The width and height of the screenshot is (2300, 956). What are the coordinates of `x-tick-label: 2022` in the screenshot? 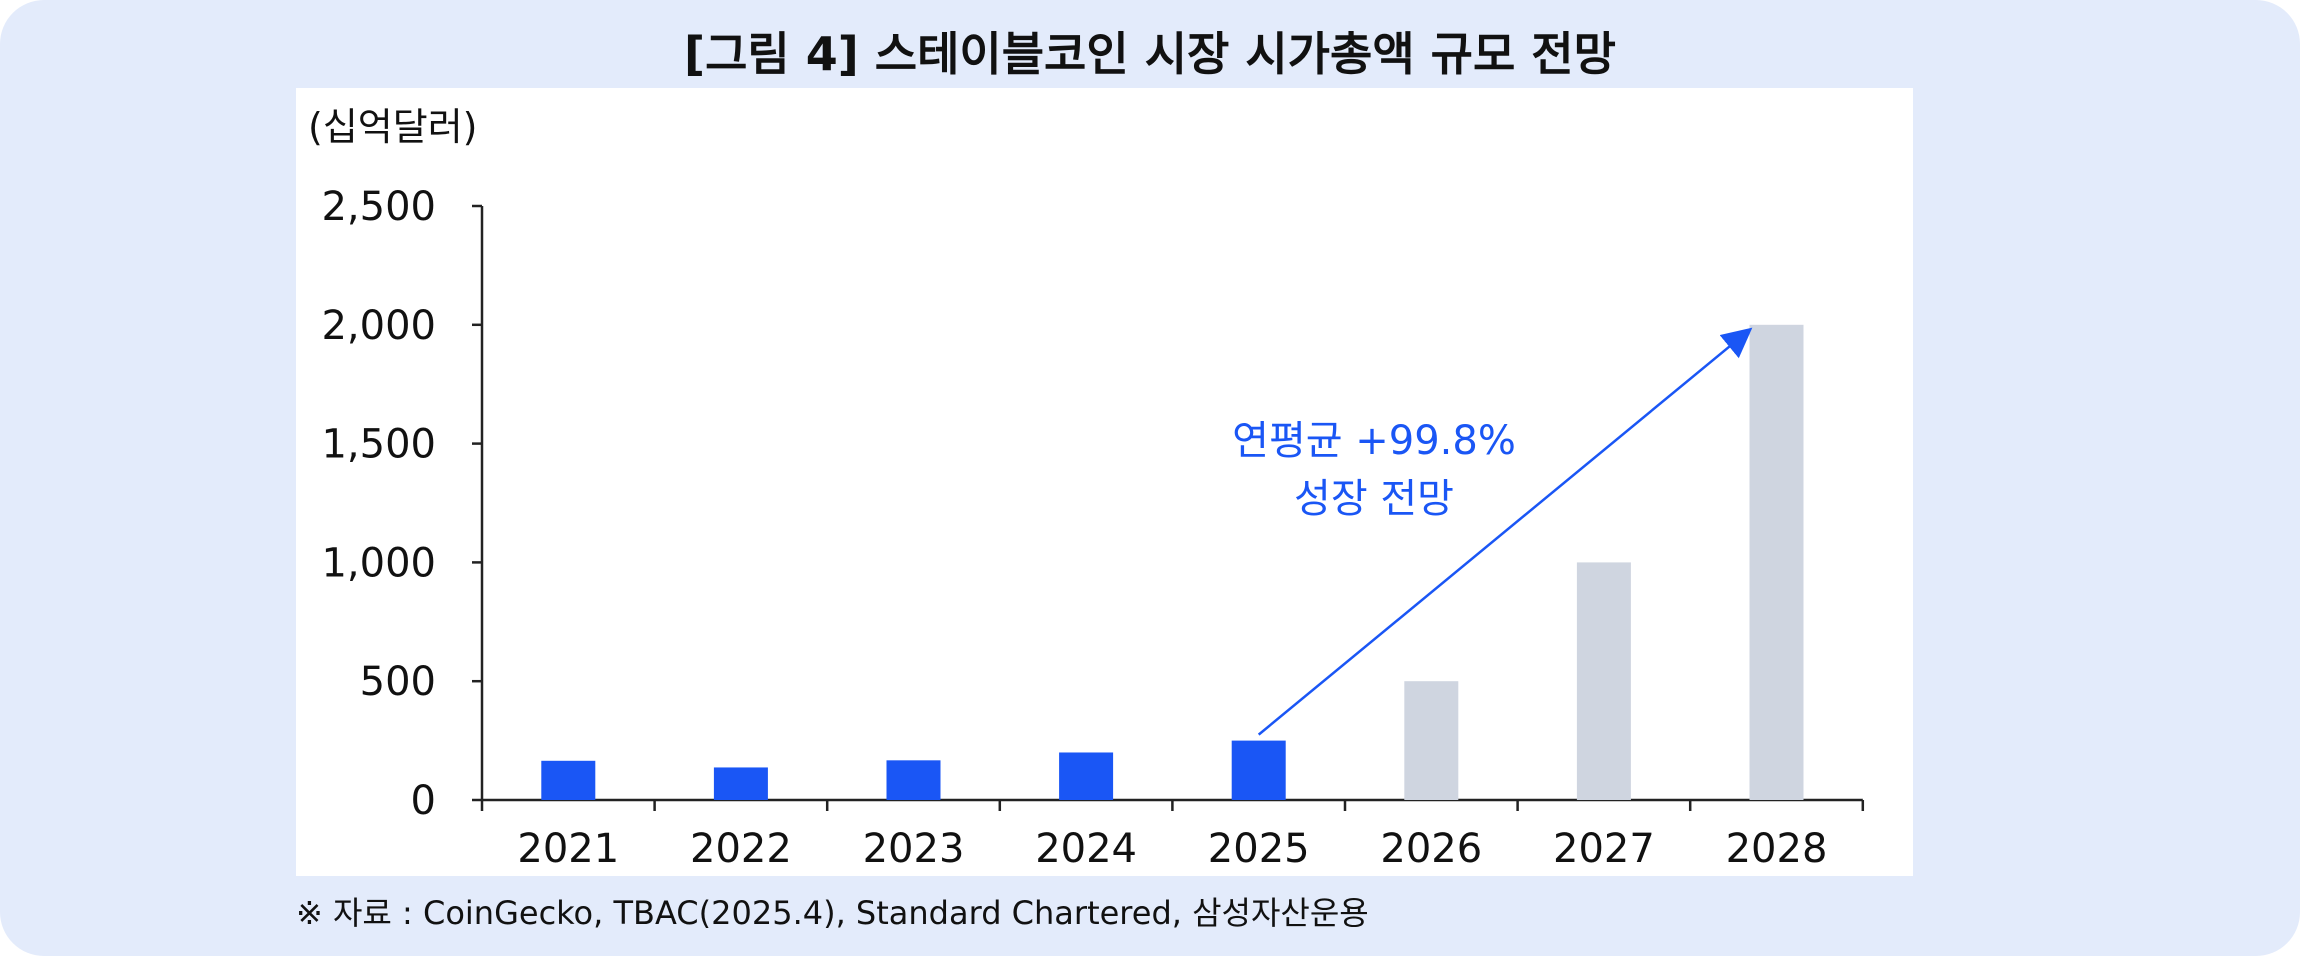 It's located at (741, 849).